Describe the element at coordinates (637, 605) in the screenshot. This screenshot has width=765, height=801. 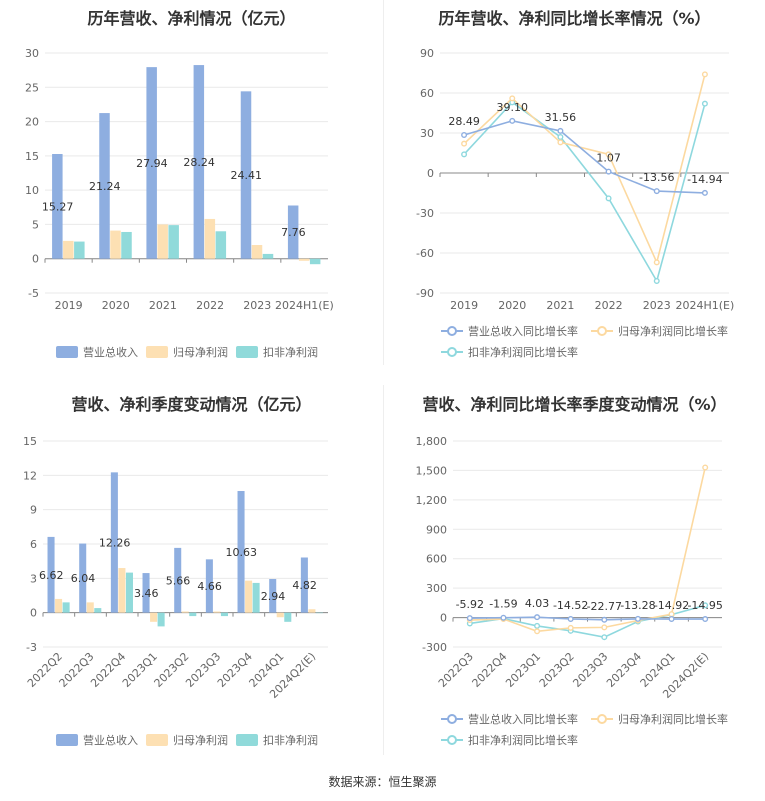
I see `data-label: -13.28` at that location.